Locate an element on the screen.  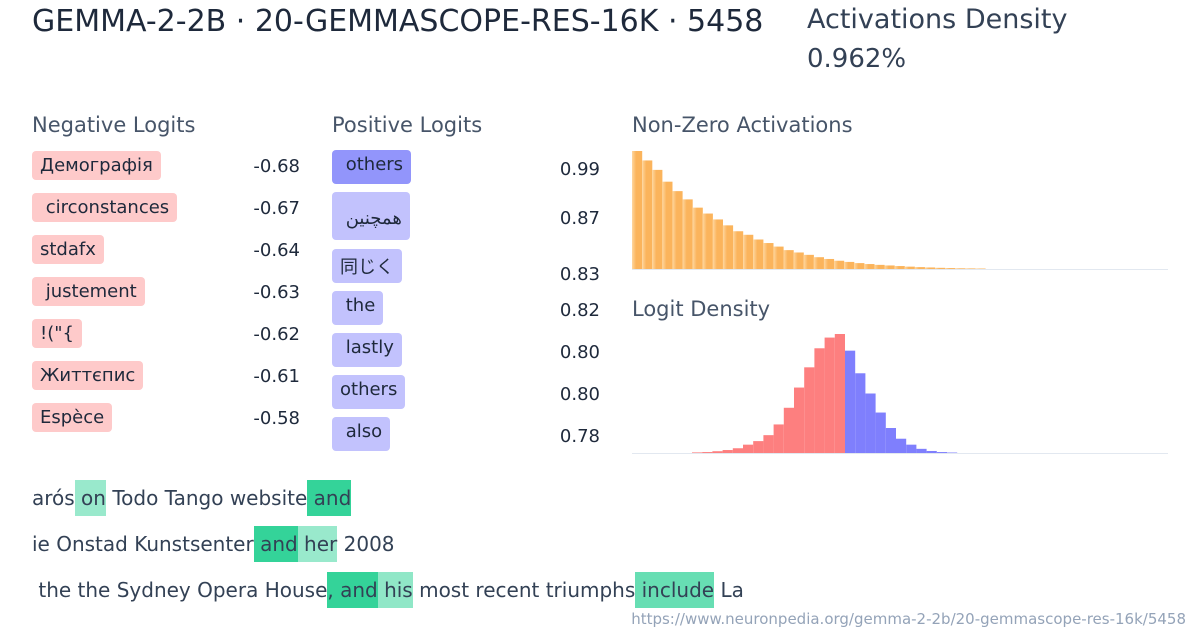
negative-logit-value: -0.61 is located at coordinates (276, 376).